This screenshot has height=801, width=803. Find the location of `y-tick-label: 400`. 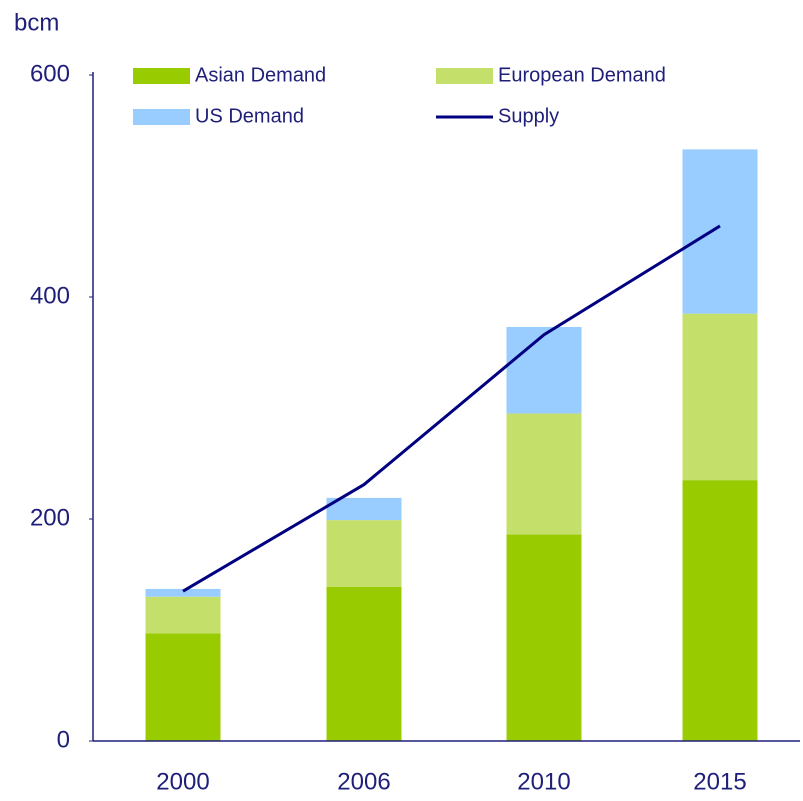

y-tick-label: 400 is located at coordinates (50, 295).